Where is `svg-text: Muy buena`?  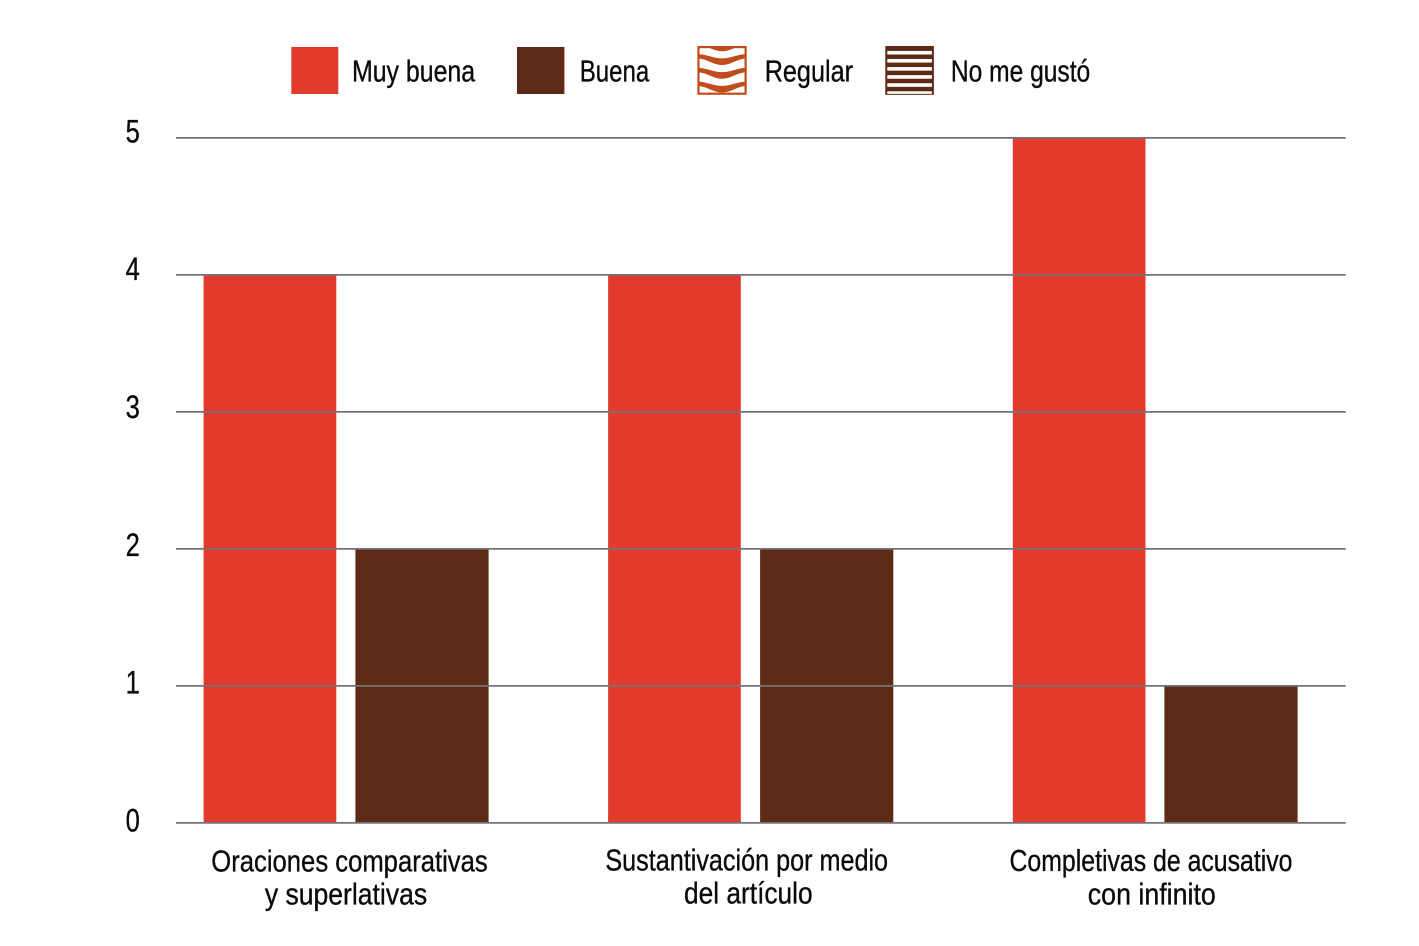
svg-text: Muy buena is located at coordinates (414, 71).